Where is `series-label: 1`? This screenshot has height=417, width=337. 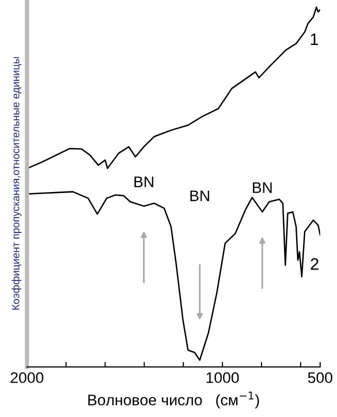 series-label: 1 is located at coordinates (314, 39).